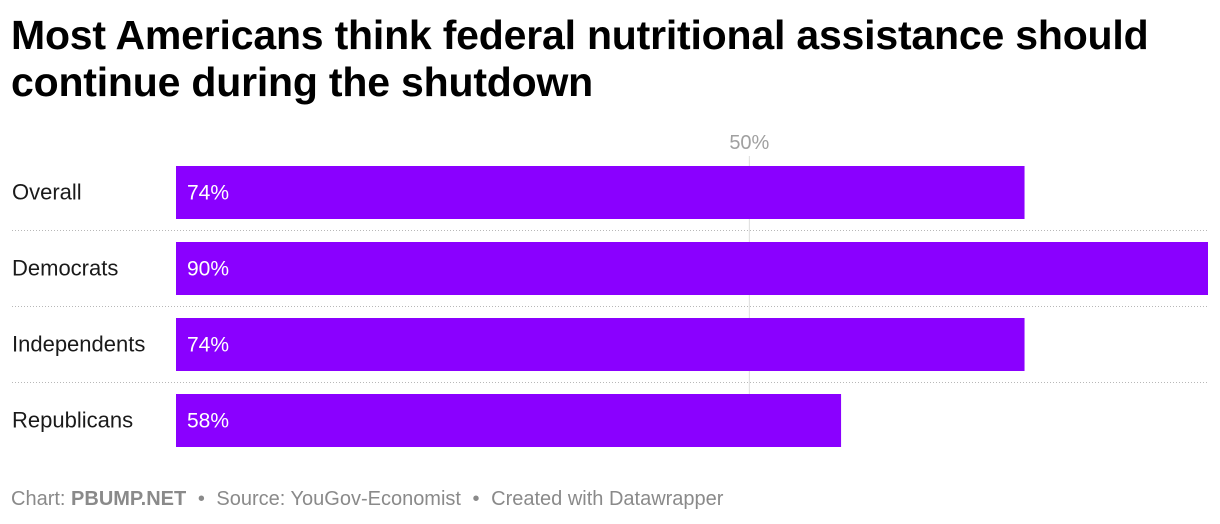 The height and width of the screenshot is (524, 1220). Describe the element at coordinates (749, 143) in the screenshot. I see `reference-line-label: 50%` at that location.